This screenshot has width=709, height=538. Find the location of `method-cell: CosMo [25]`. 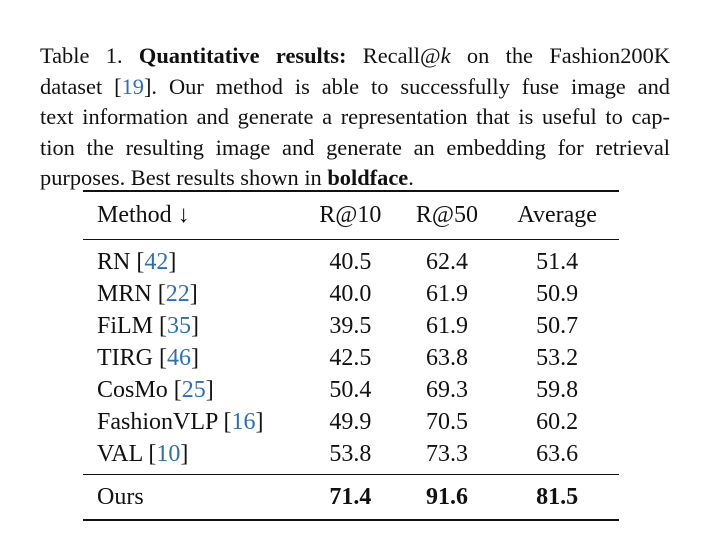

method-cell: CosMo [25] is located at coordinates (155, 389).